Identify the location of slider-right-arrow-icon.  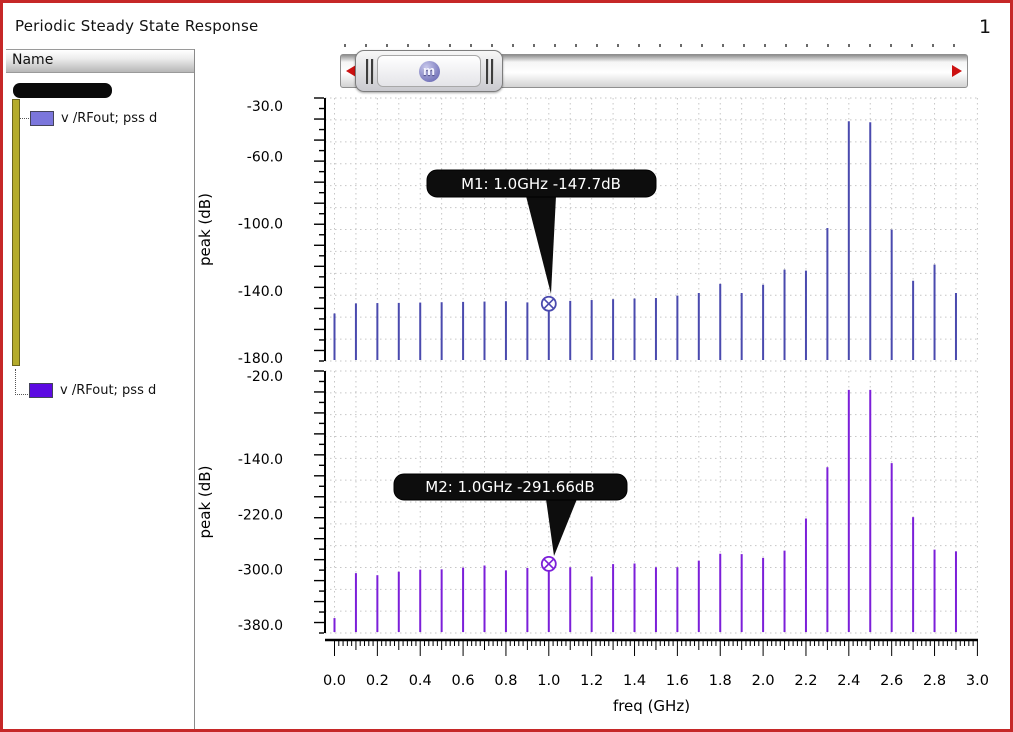
(957, 71).